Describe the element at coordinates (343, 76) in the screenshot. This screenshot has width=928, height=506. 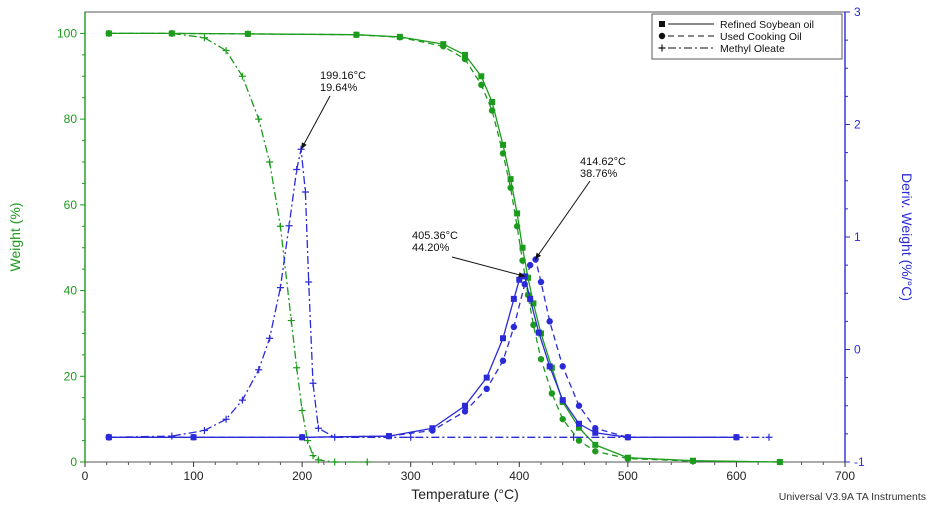
I see `annotation-temp: 199.16°C` at that location.